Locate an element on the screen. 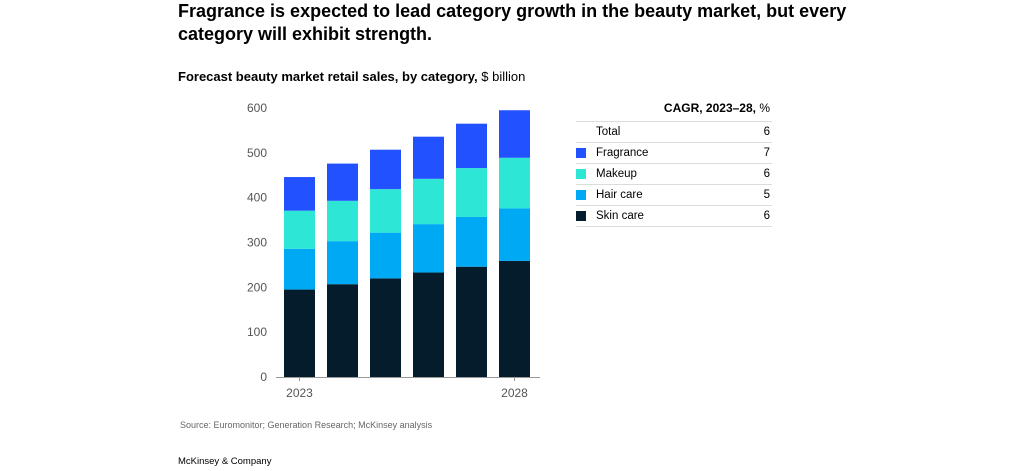 The width and height of the screenshot is (1024, 471). y-tick-label: 200 is located at coordinates (257, 287).